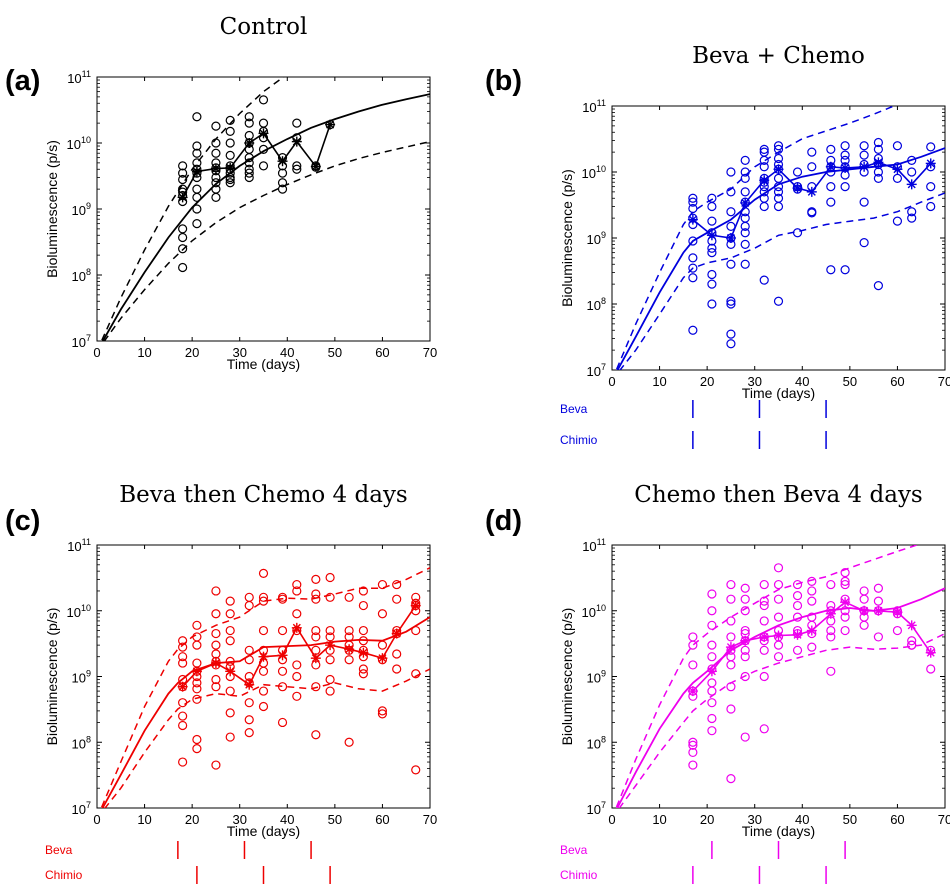 The height and width of the screenshot is (884, 950). What do you see at coordinates (780, 697) in the screenshot?
I see `model-median-line` at bounding box center [780, 697].